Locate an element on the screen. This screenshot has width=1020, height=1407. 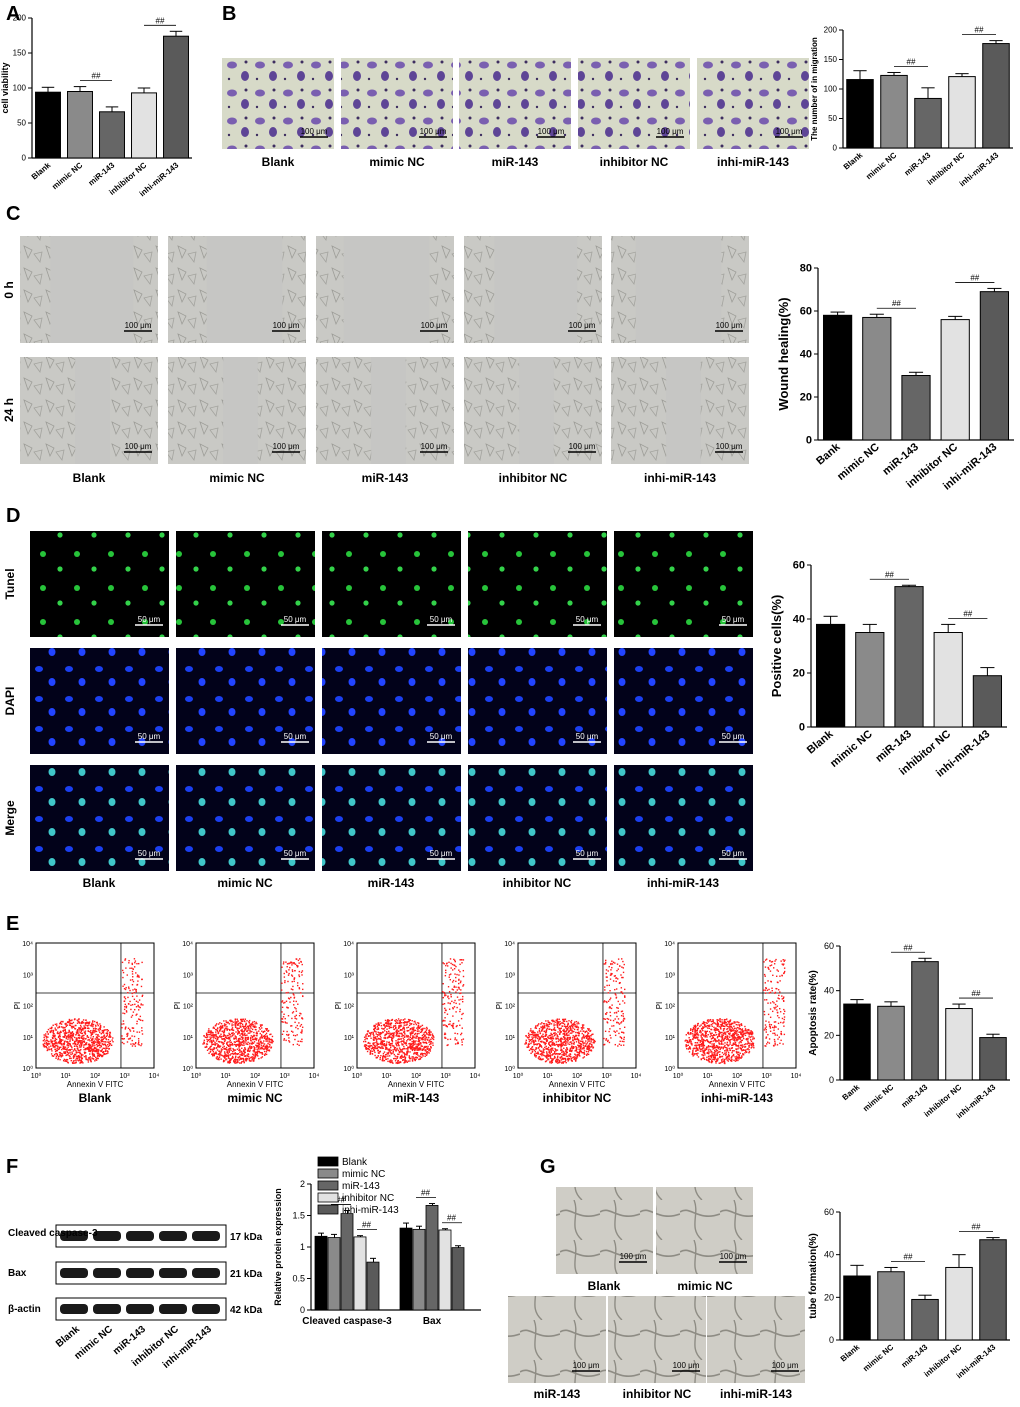
scale-bar-label: 50 μm is located at coordinates (295, 619).